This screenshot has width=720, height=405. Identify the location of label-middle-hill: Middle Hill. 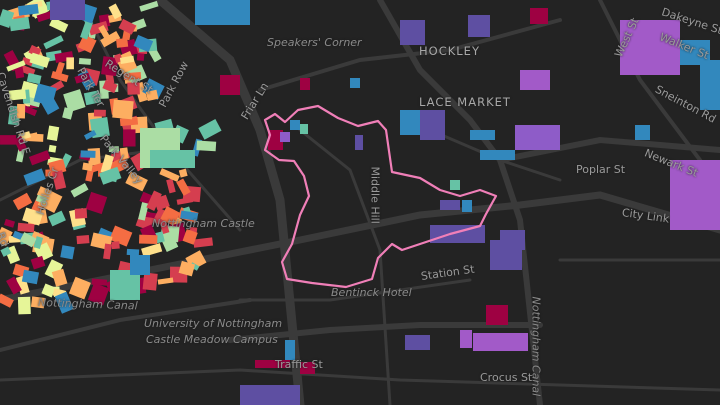
(375, 195).